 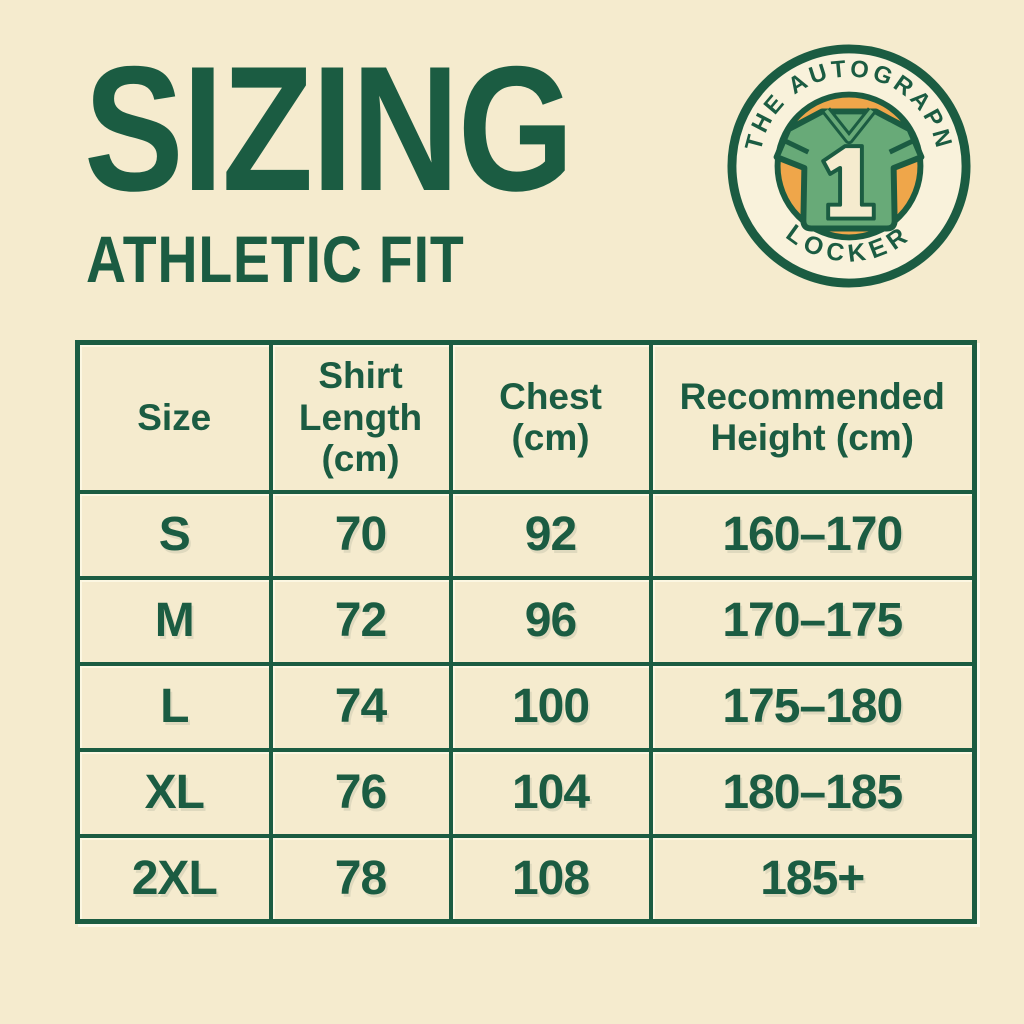 What do you see at coordinates (174, 878) in the screenshot?
I see `size-cell: 2XL` at bounding box center [174, 878].